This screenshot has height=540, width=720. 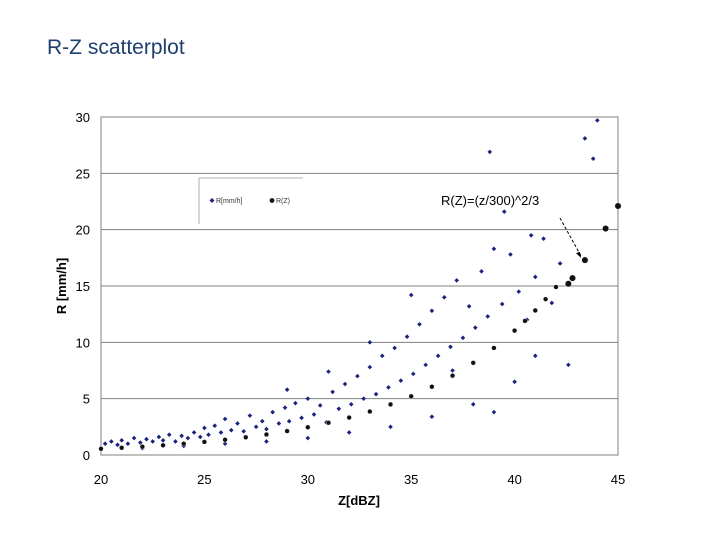 What do you see at coordinates (618, 479) in the screenshot?
I see `x-tick-label: 45` at bounding box center [618, 479].